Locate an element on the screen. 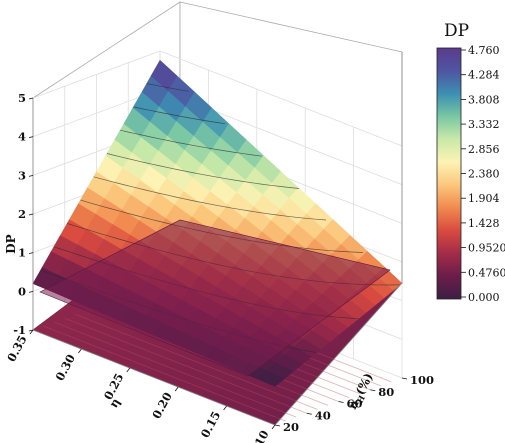 The image size is (505, 443). nh-axis-title-sub: H is located at coordinates (361, 399).